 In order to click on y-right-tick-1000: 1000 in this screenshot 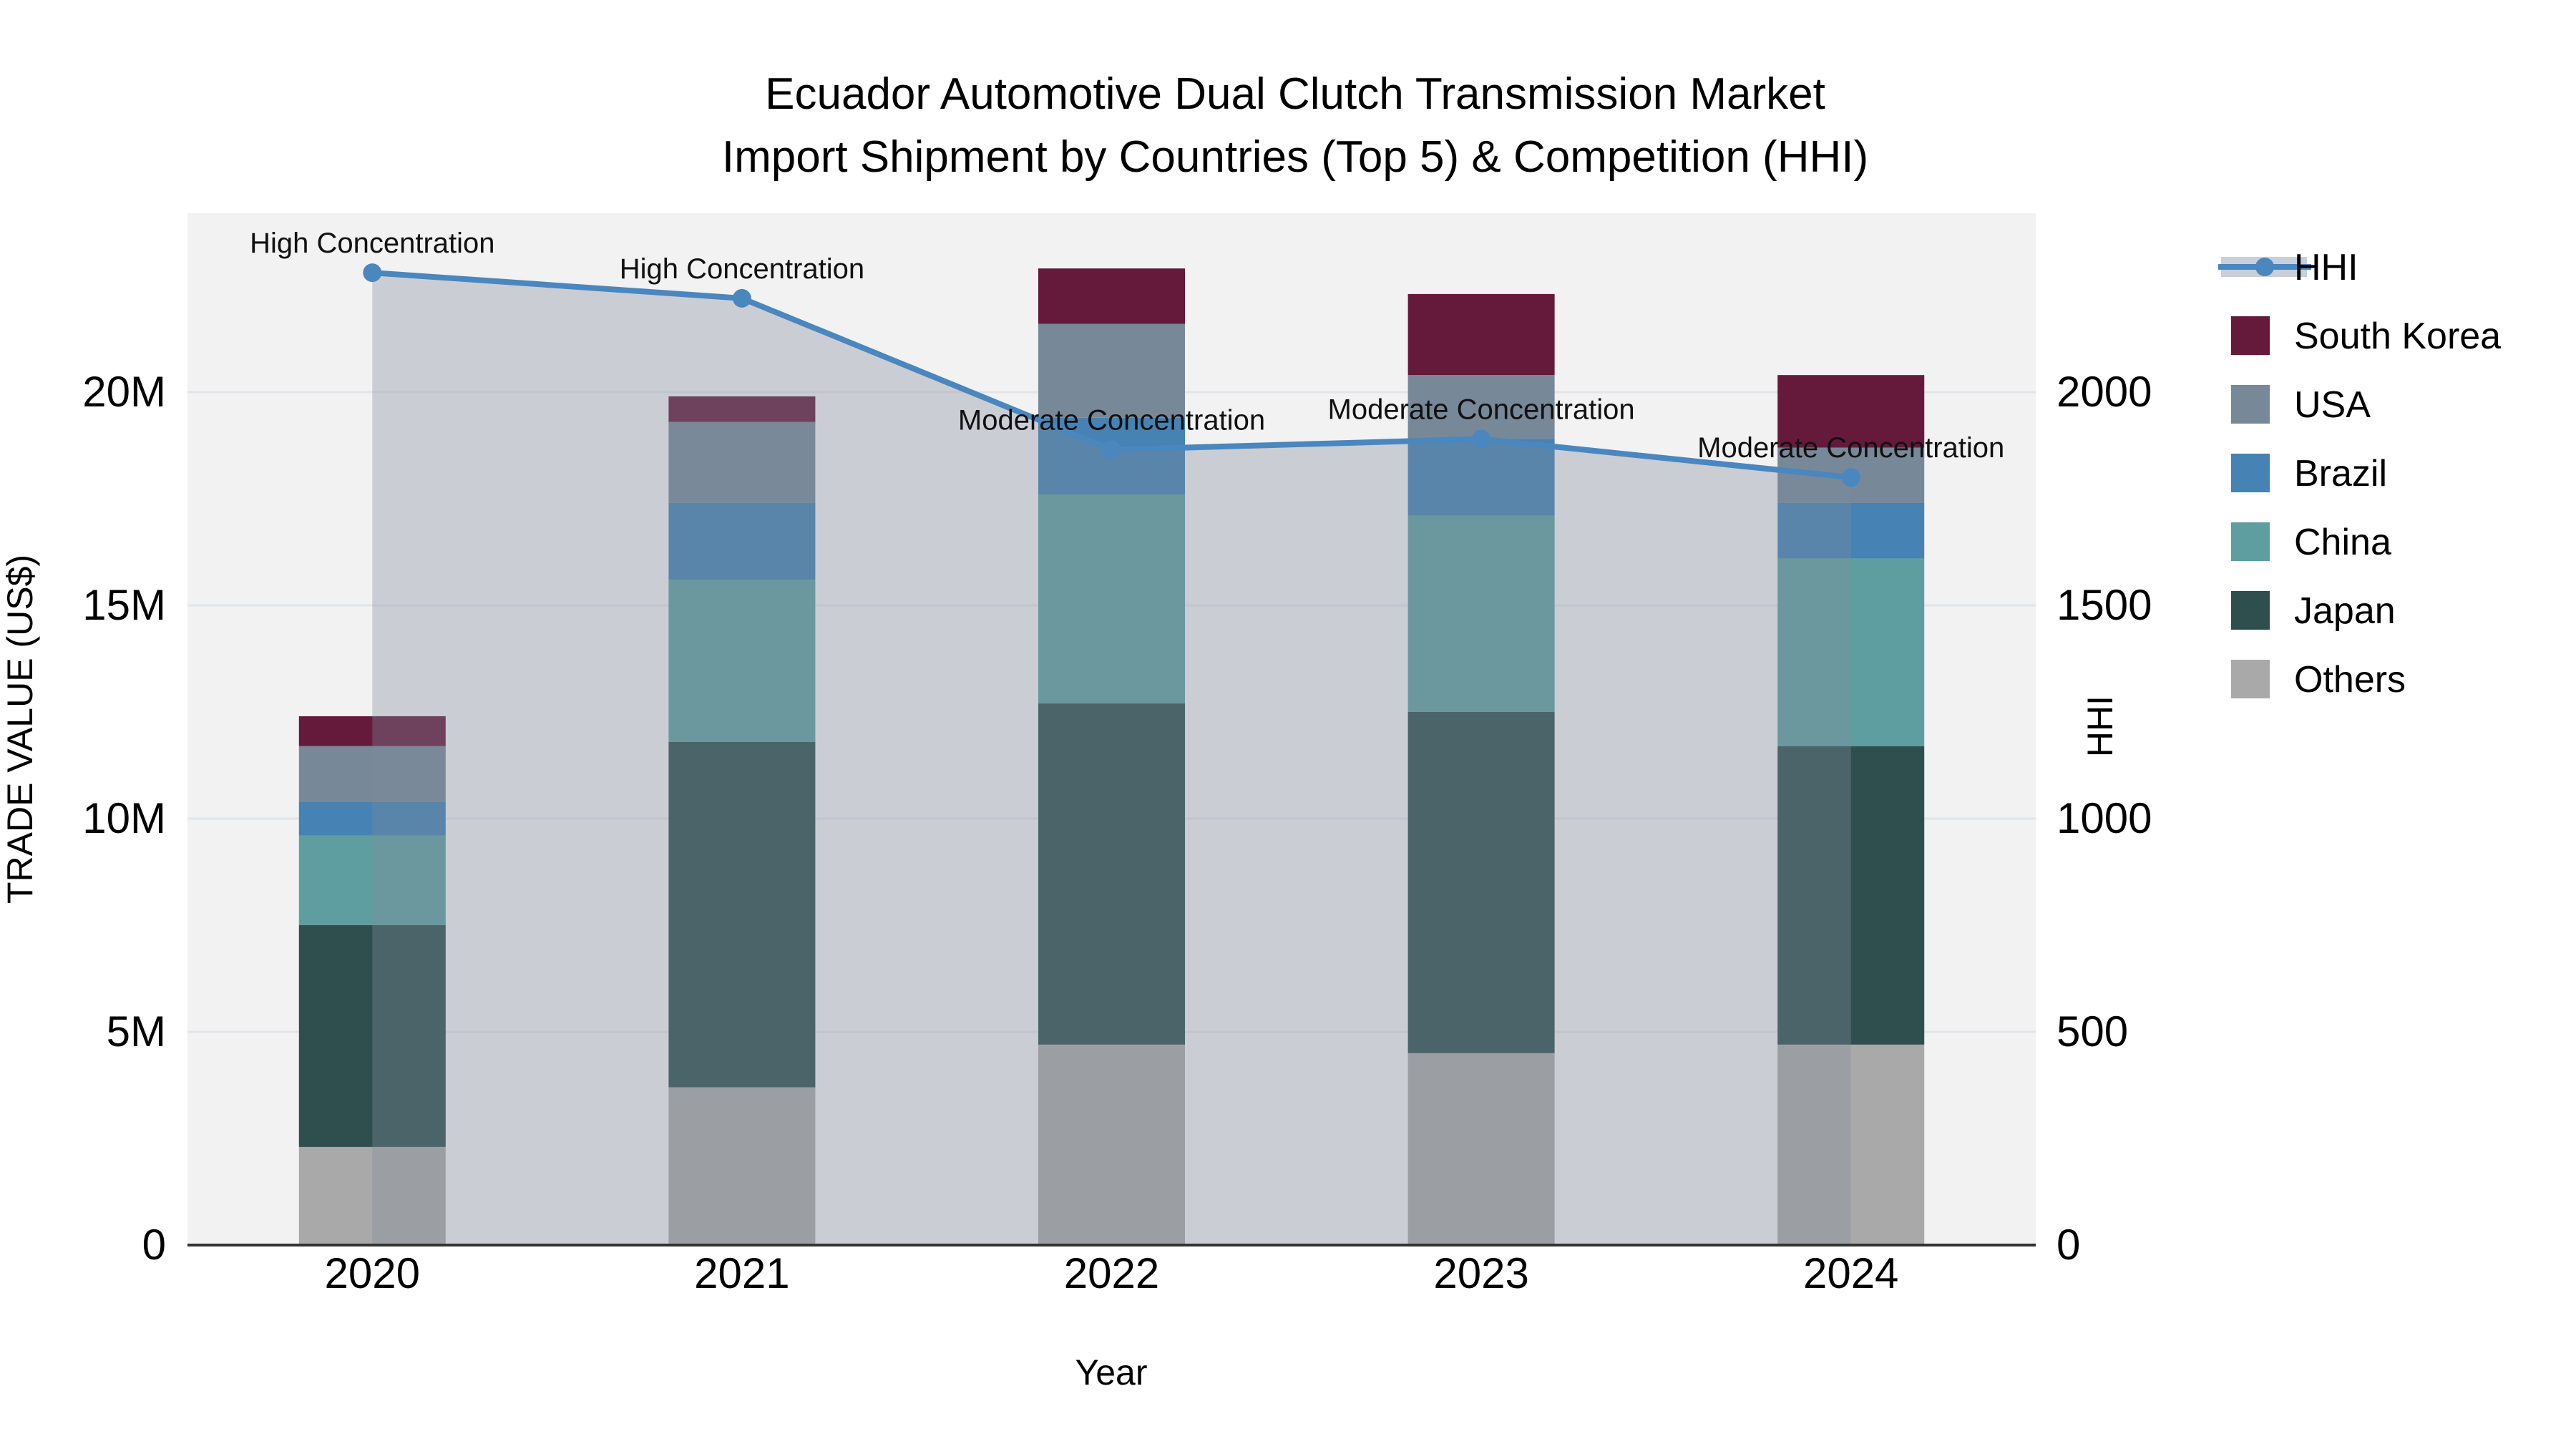, I will do `click(2104, 818)`.